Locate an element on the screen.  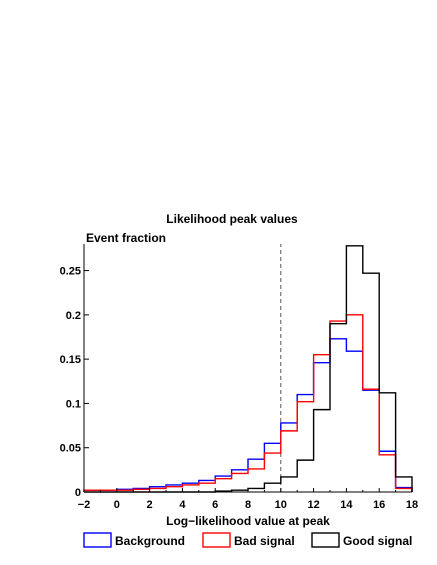
y-axis-ticks: 0 0.05 0.1 0.15 0.2 0.25 is located at coordinates (74, 382).